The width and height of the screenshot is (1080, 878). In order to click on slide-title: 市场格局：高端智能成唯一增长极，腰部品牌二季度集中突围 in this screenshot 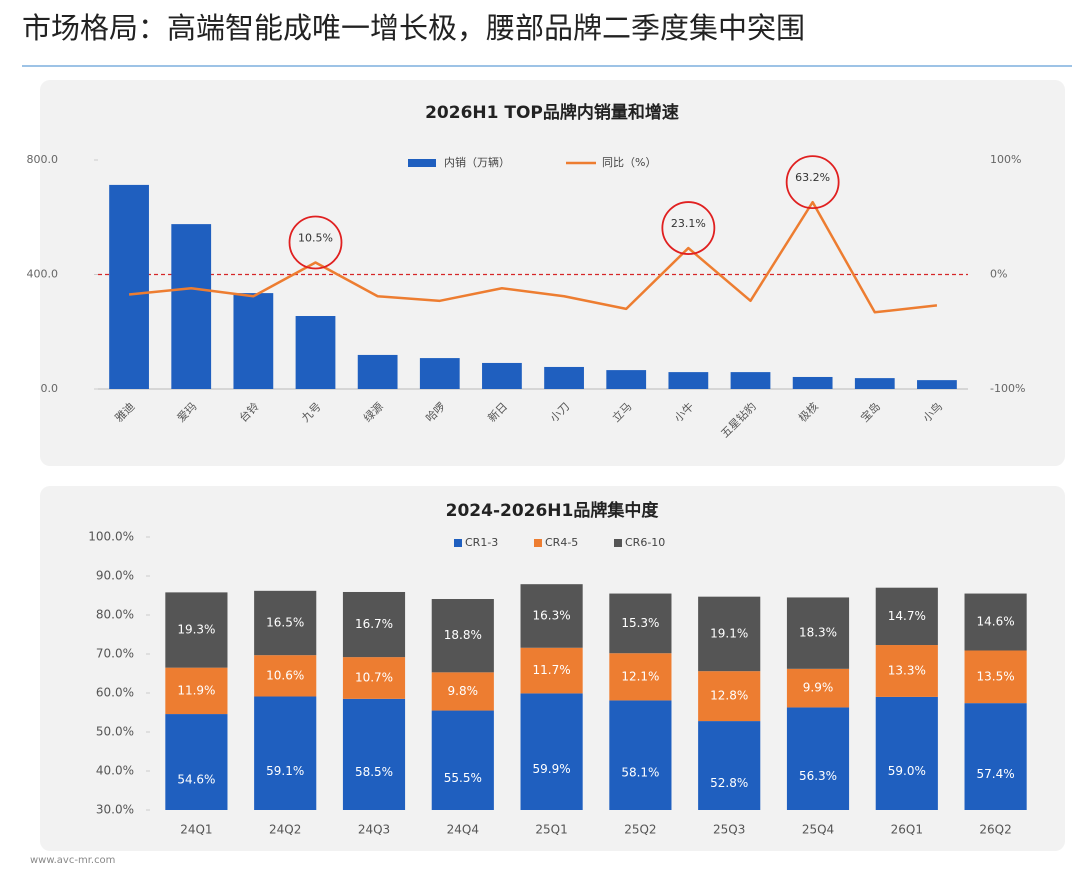, I will do `click(413, 28)`.